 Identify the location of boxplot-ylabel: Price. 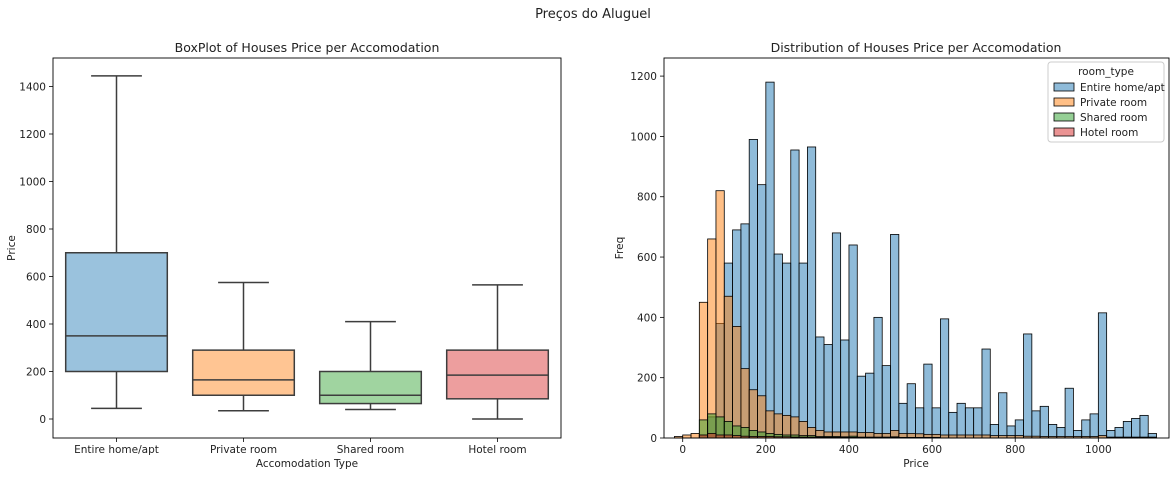
(12, 248).